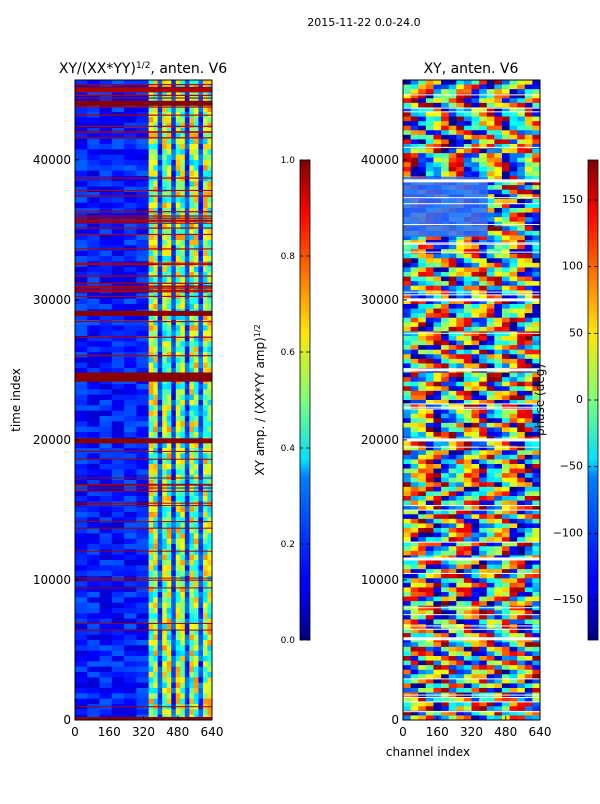 Image resolution: width=600 pixels, height=804 pixels. Describe the element at coordinates (16, 400) in the screenshot. I see `amplitude-y-label: time index` at that location.